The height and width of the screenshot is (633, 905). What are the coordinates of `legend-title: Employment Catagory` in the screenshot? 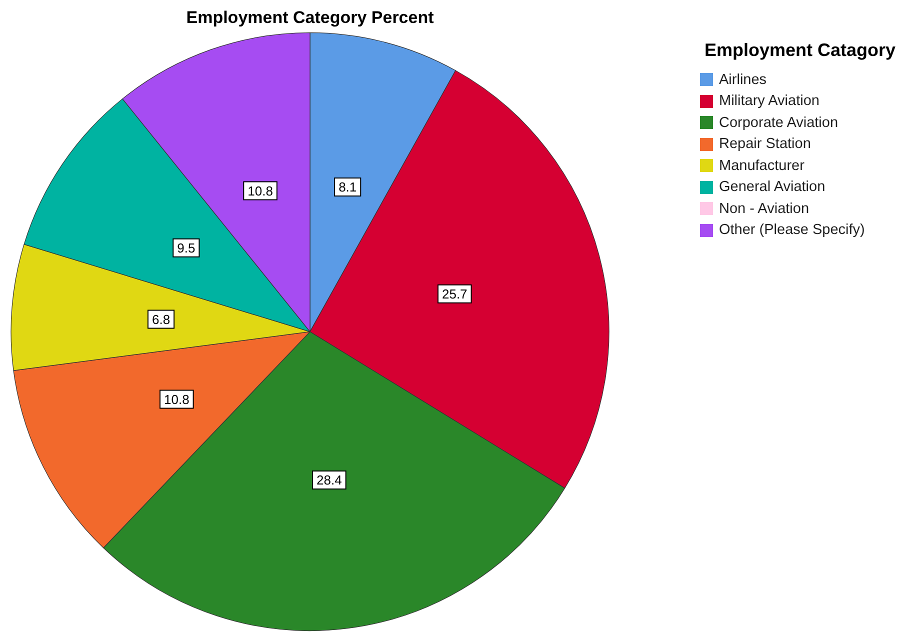 It's located at (800, 50).